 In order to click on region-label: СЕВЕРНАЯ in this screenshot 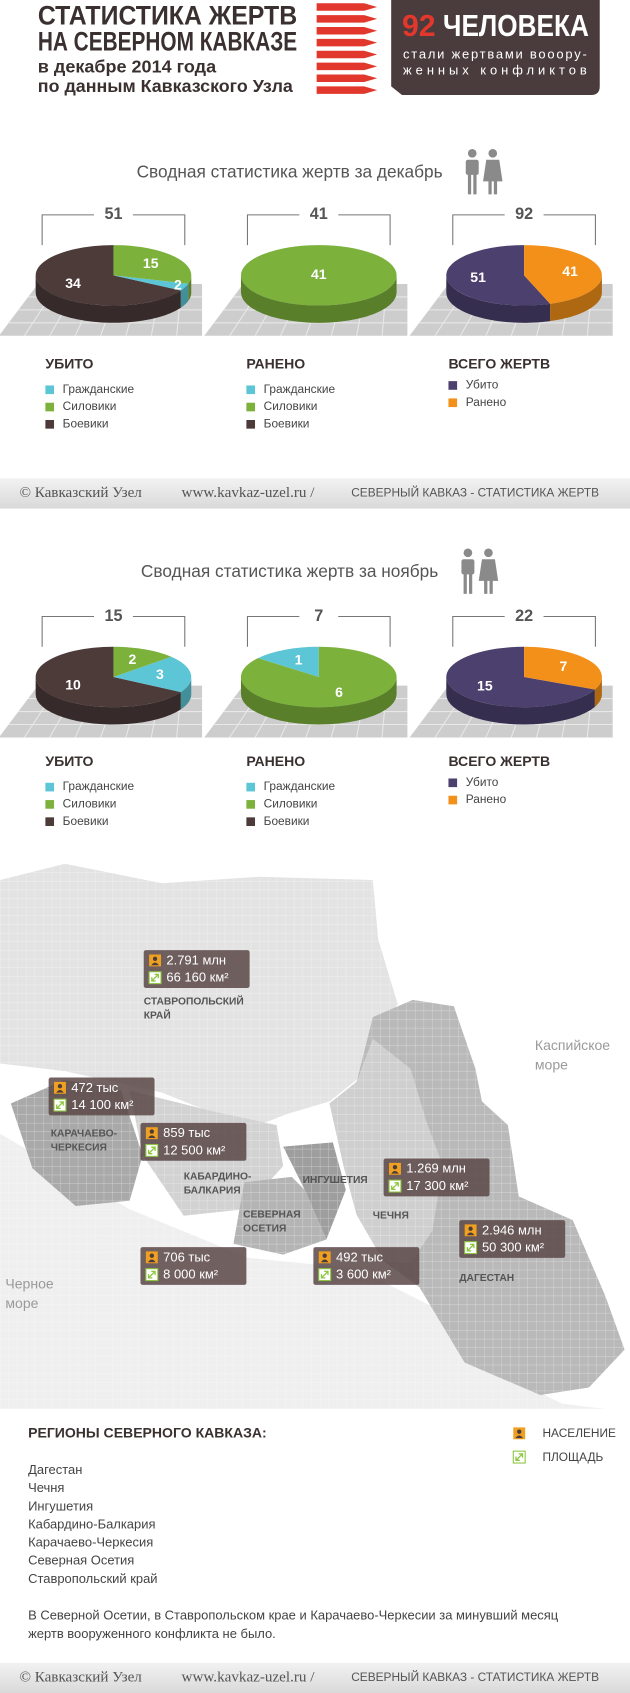, I will do `click(272, 1214)`.